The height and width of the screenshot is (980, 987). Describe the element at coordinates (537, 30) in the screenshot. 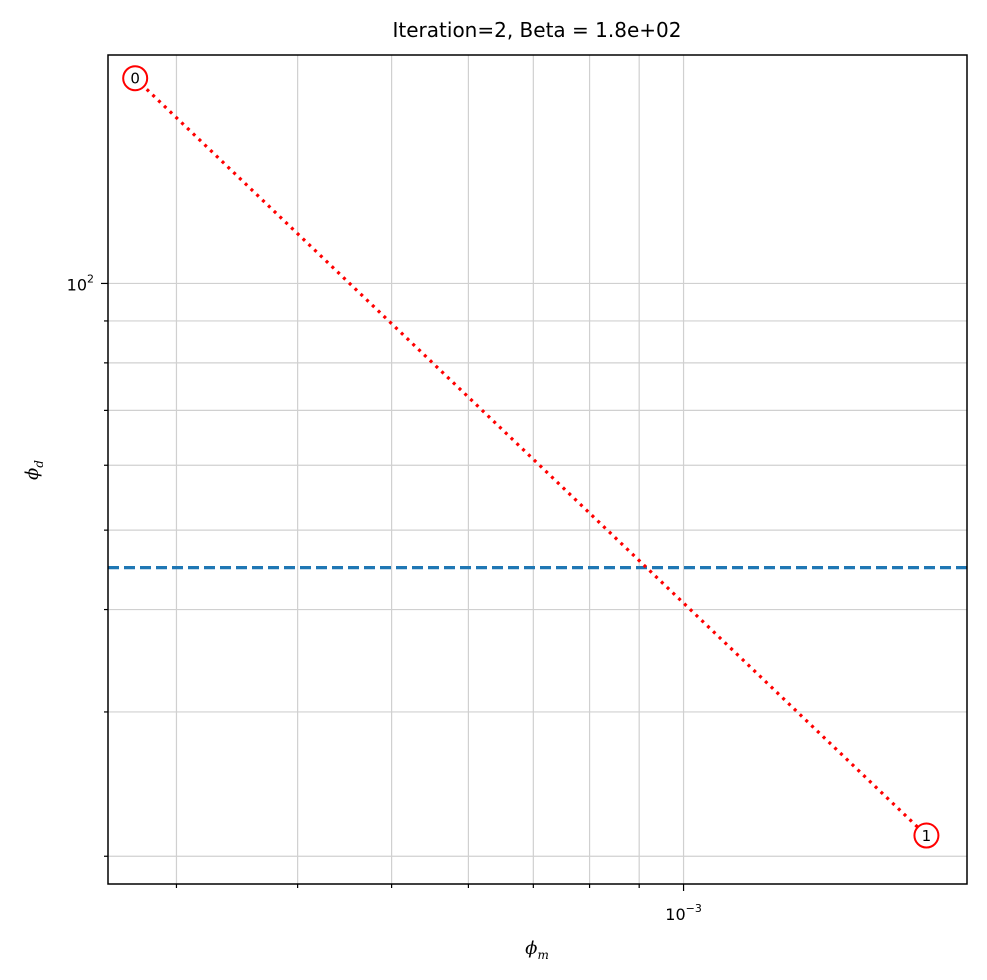

I see `chart-title: Iteration=2, Beta = 1.8e+02` at that location.